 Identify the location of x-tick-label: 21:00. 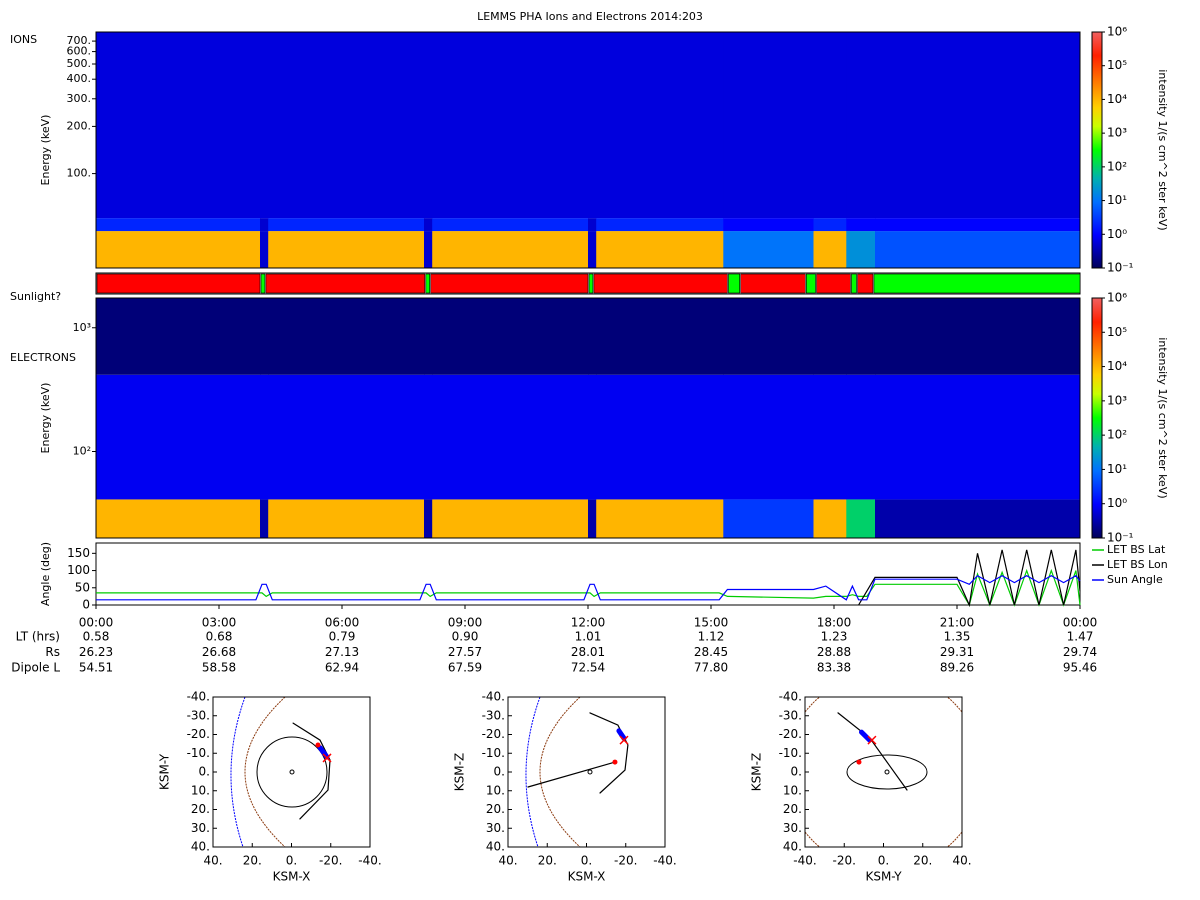
(957, 623).